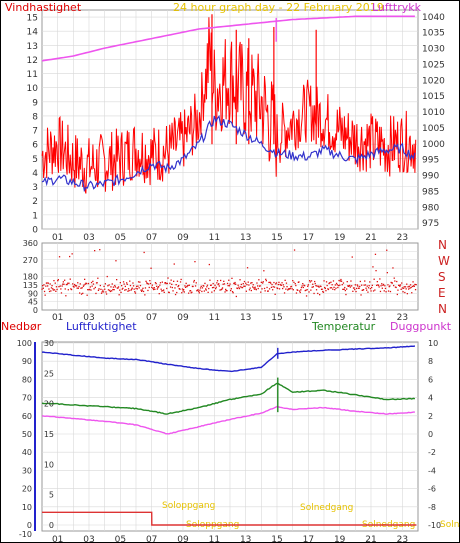 This screenshot has height=543, width=460. I want to click on temperature-tick: 8, so click(430, 361).